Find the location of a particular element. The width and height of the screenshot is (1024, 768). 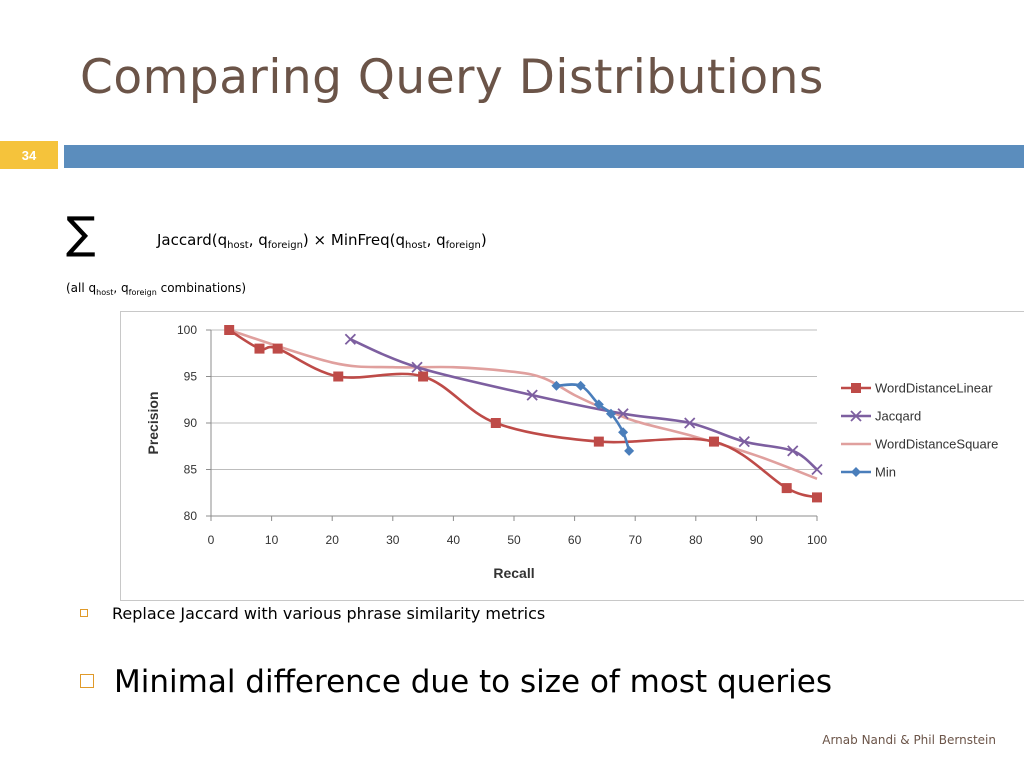

formula-minfreq: ) ⨯ MinFreq(q is located at coordinates (353, 240).